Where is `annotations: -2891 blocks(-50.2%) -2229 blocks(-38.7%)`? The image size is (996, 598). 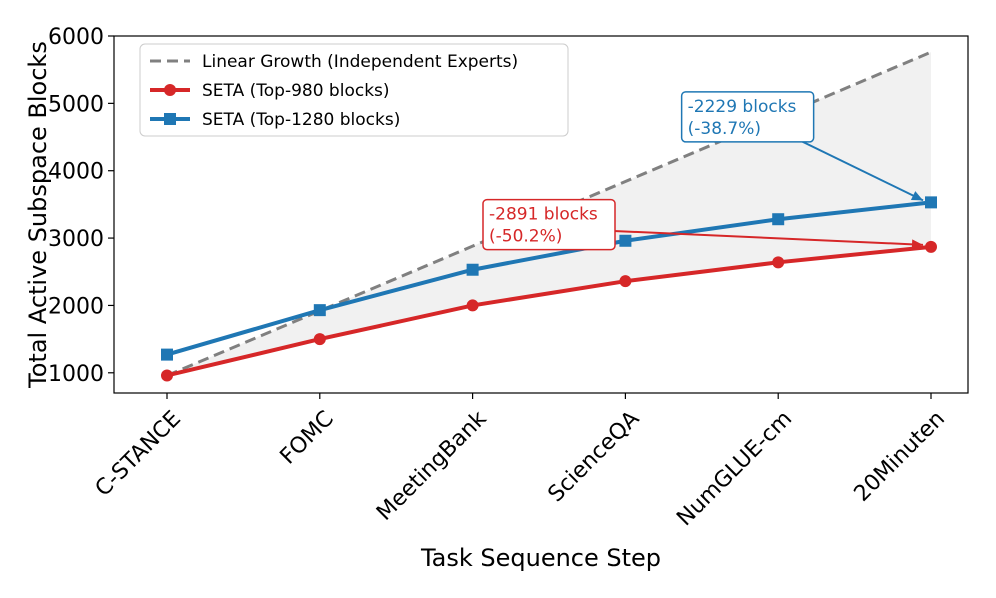 annotations: -2891 blocks(-50.2%) -2229 blocks(-38.7%) is located at coordinates (703, 171).